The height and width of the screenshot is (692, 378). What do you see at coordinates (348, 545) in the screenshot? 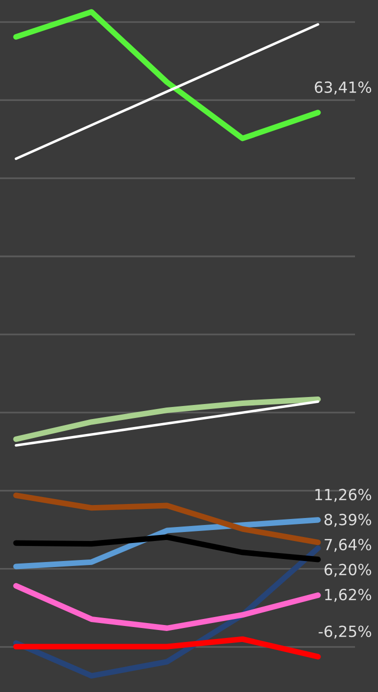
I see `data-label: 7,64%` at bounding box center [348, 545].